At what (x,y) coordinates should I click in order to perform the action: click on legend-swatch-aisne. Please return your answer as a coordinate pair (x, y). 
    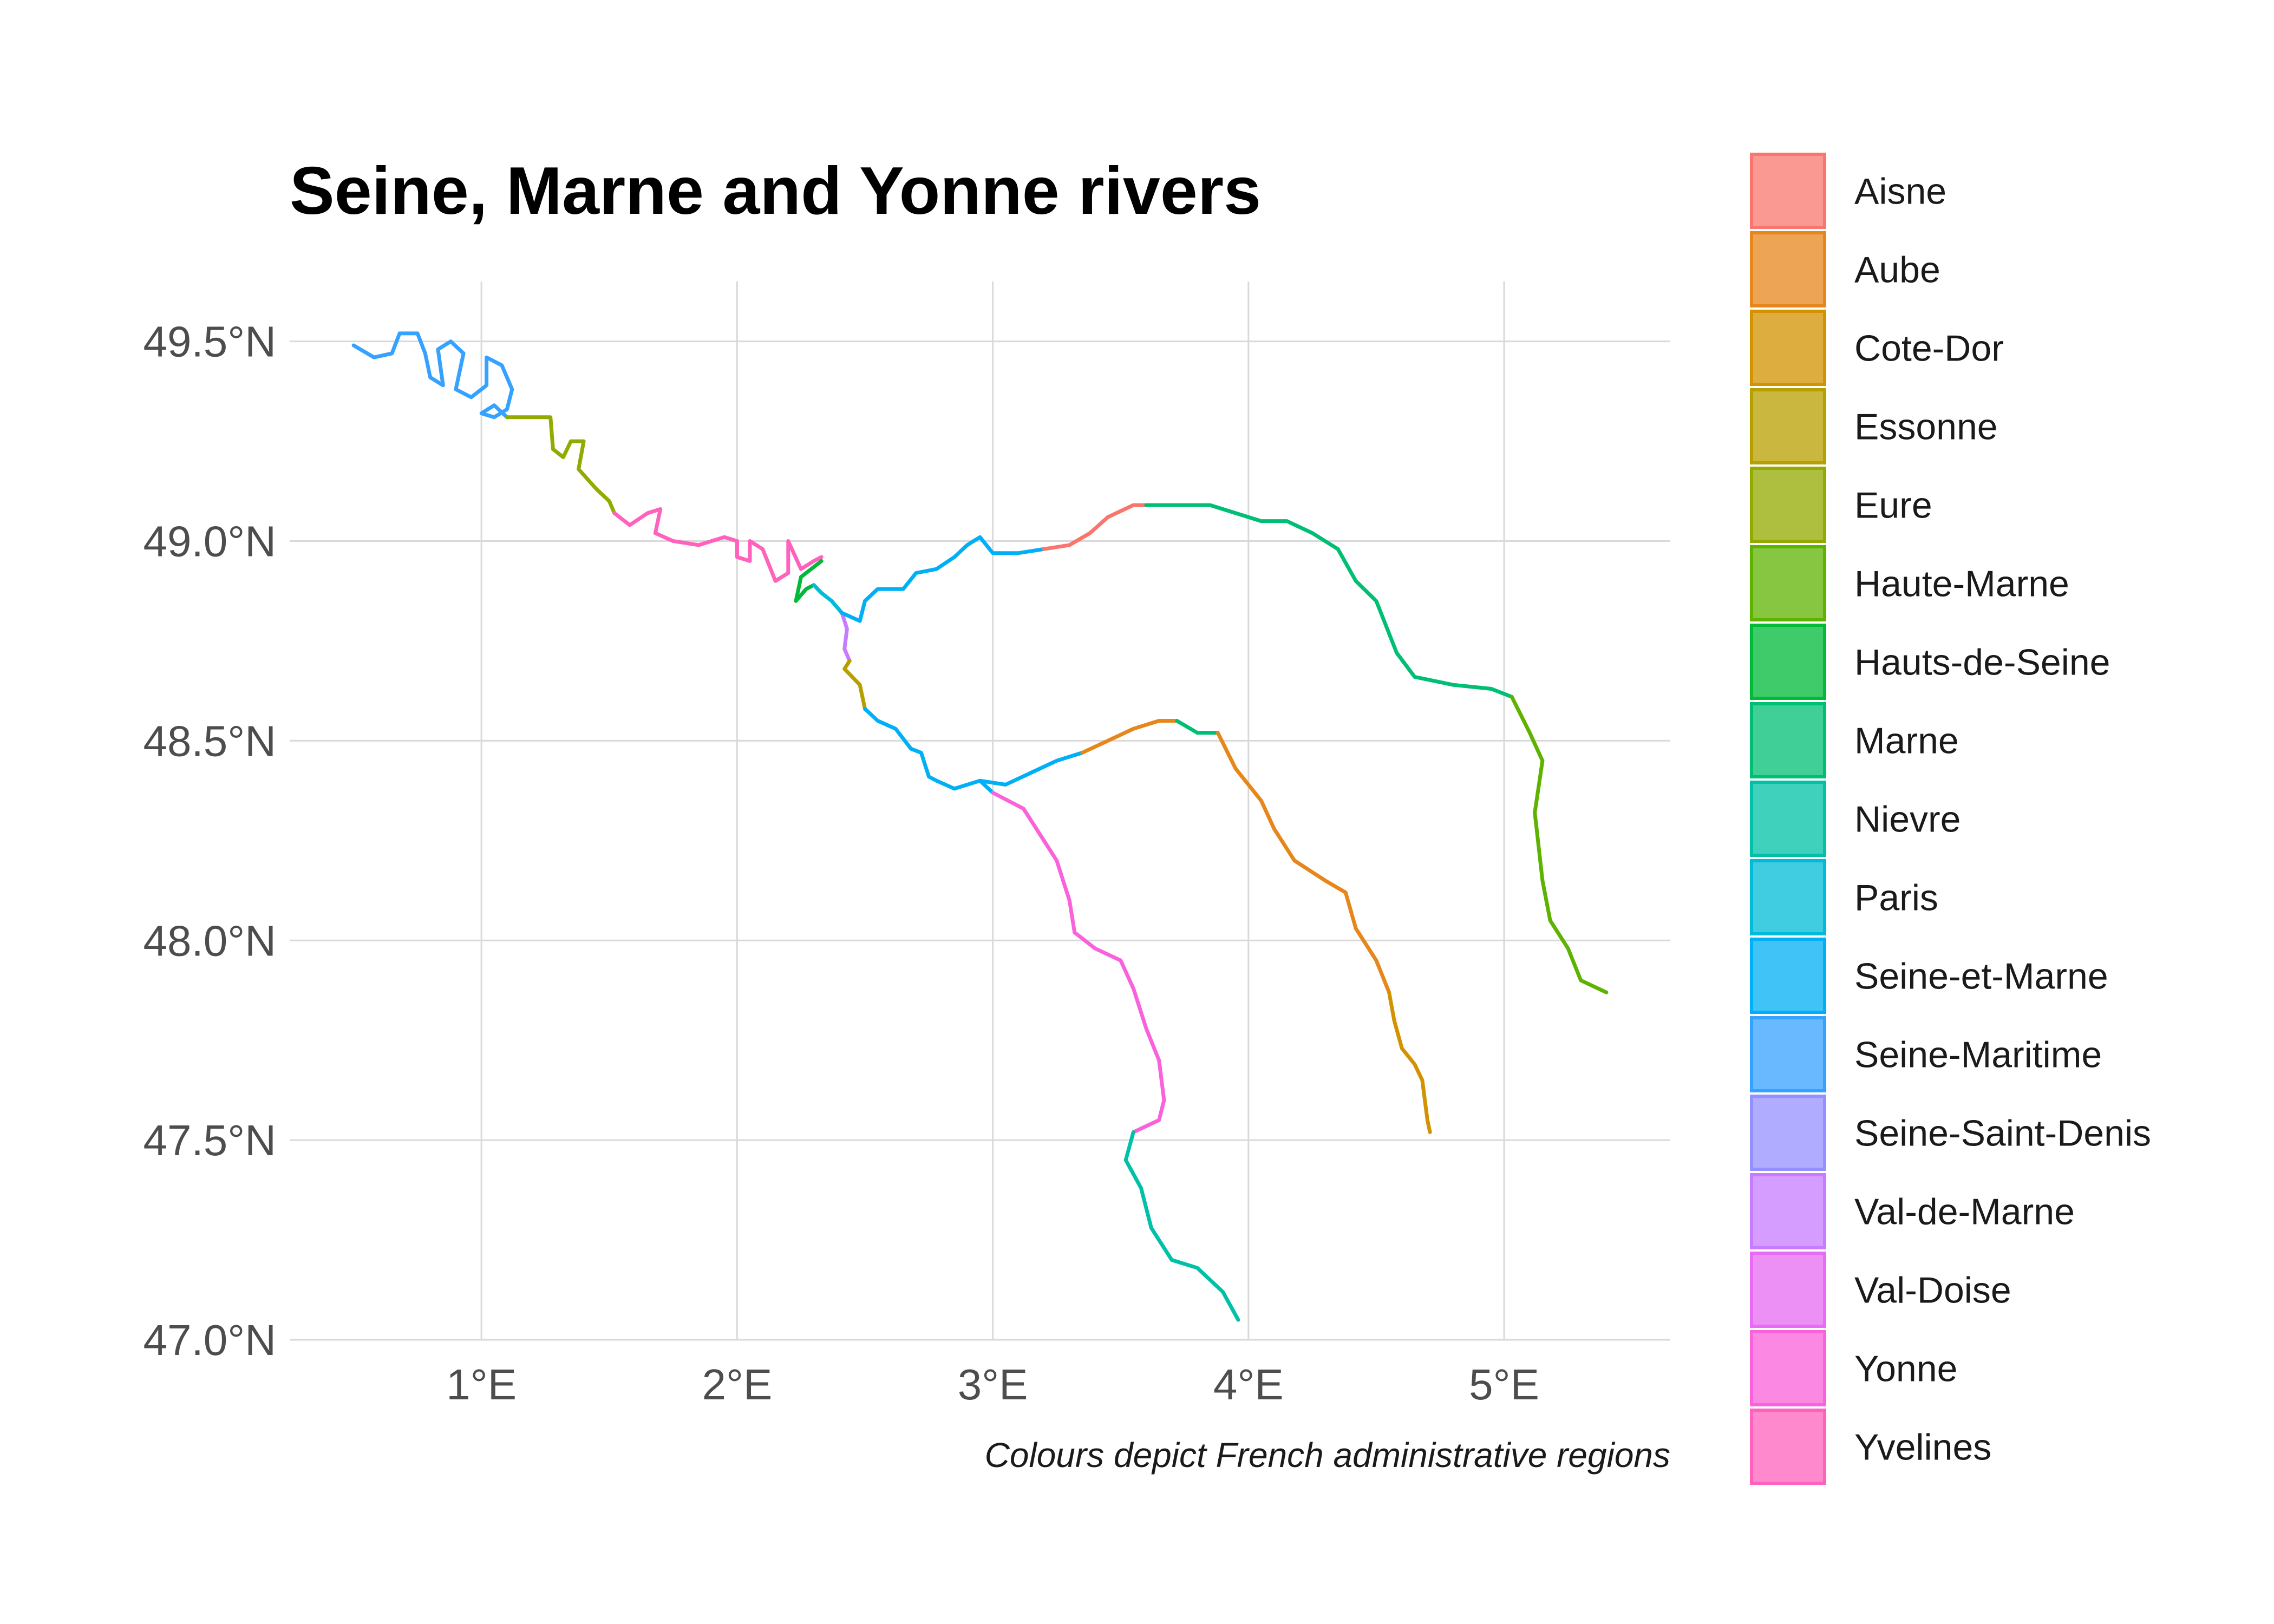
    Looking at the image, I should click on (1788, 191).